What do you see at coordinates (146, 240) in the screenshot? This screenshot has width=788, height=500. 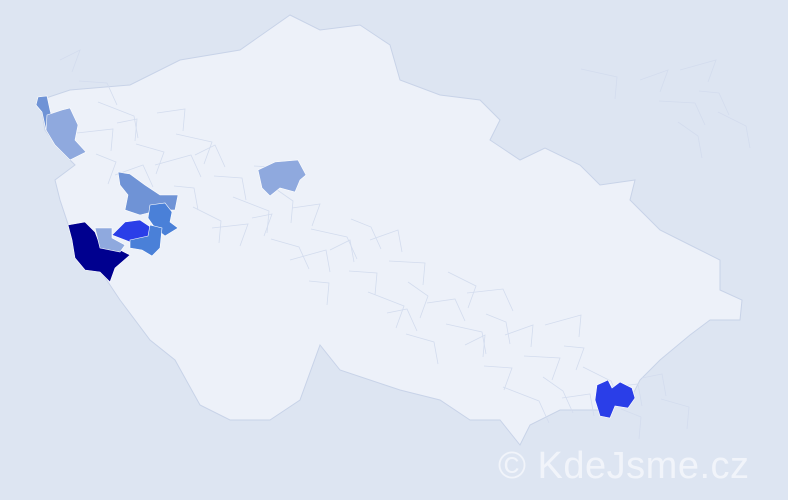 I see `district-southwest-east` at bounding box center [146, 240].